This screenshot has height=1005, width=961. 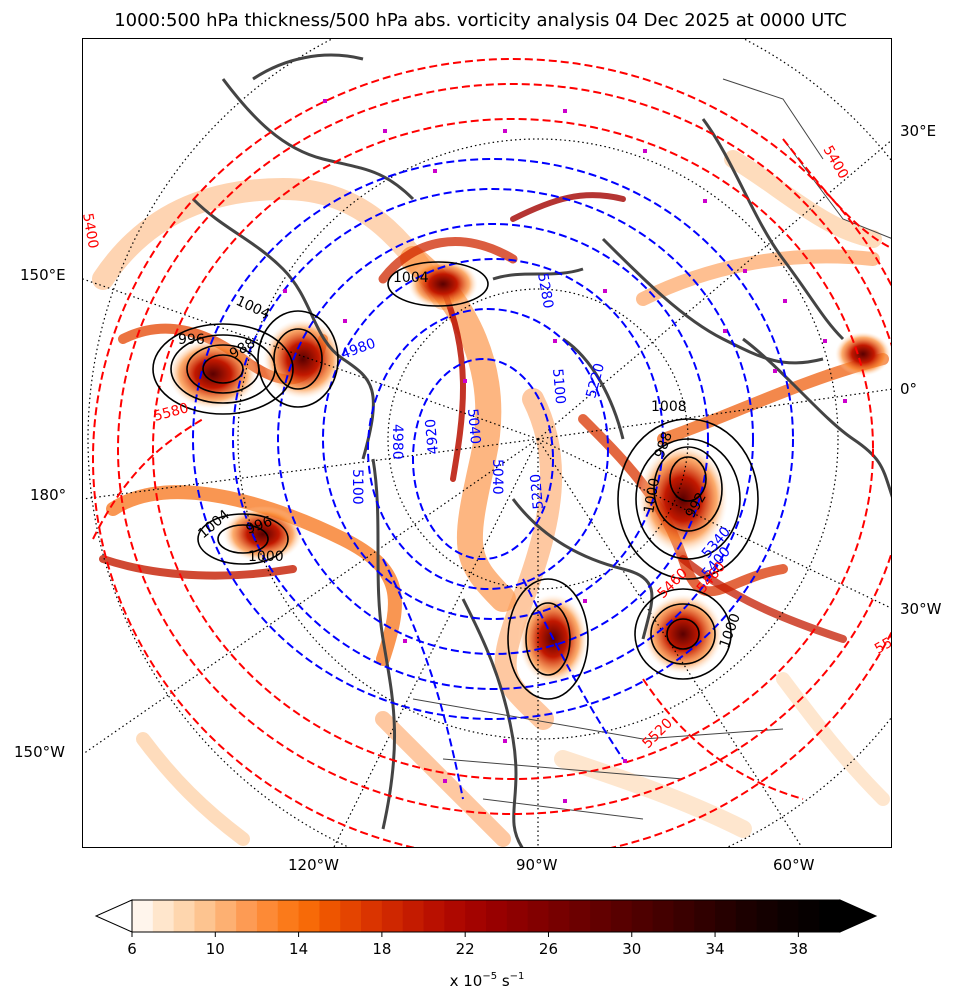 I want to click on thickness-label: 5520, so click(x=658, y=733).